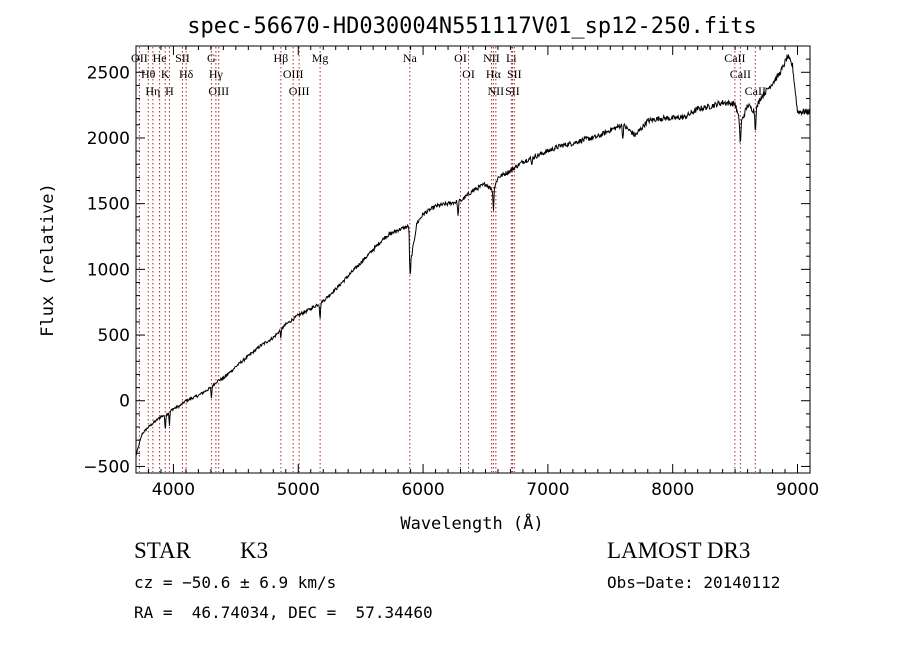  What do you see at coordinates (148, 74) in the screenshot?
I see `line-marker-label: Hθ` at bounding box center [148, 74].